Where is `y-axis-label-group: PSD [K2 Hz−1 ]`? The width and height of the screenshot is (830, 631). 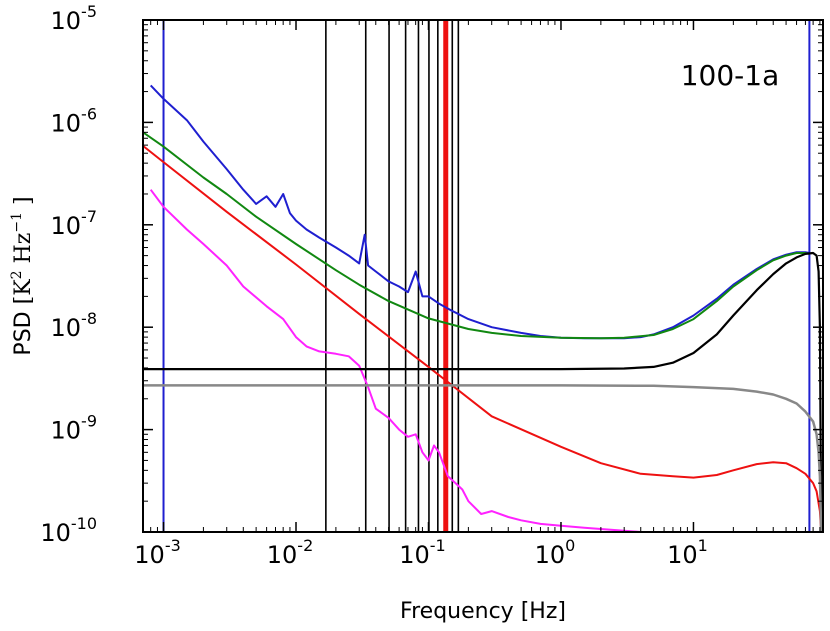 y-axis-label-group: PSD [K2 Hz−1 ] is located at coordinates (22, 275).